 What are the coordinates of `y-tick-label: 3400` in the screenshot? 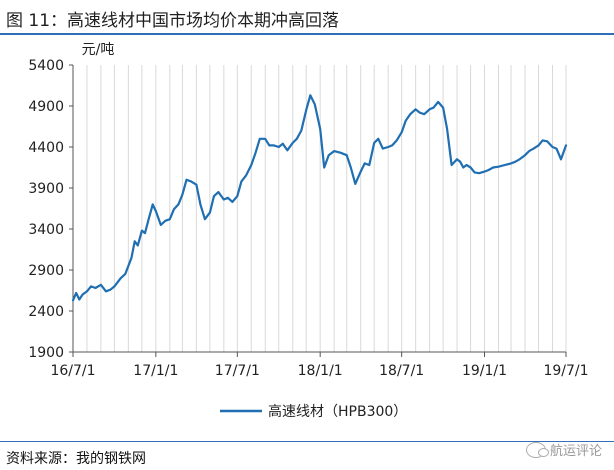 It's located at (46, 230).